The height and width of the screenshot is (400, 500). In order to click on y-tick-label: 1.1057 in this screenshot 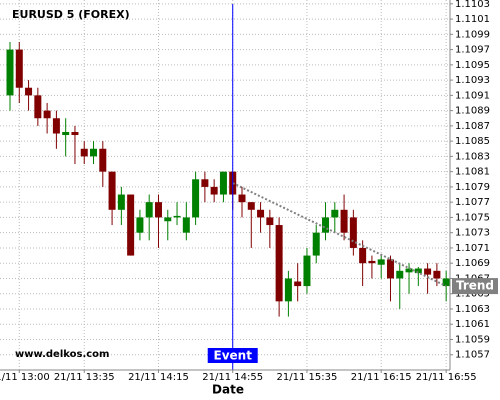, I will do `click(472, 355)`.